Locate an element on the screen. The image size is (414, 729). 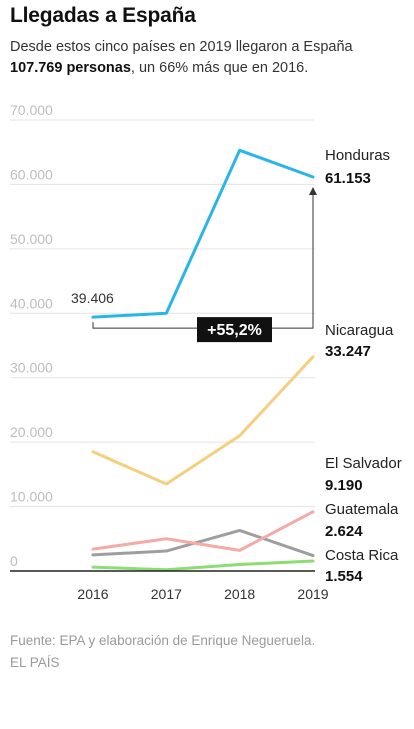
series-line-honduras is located at coordinates (203, 233).